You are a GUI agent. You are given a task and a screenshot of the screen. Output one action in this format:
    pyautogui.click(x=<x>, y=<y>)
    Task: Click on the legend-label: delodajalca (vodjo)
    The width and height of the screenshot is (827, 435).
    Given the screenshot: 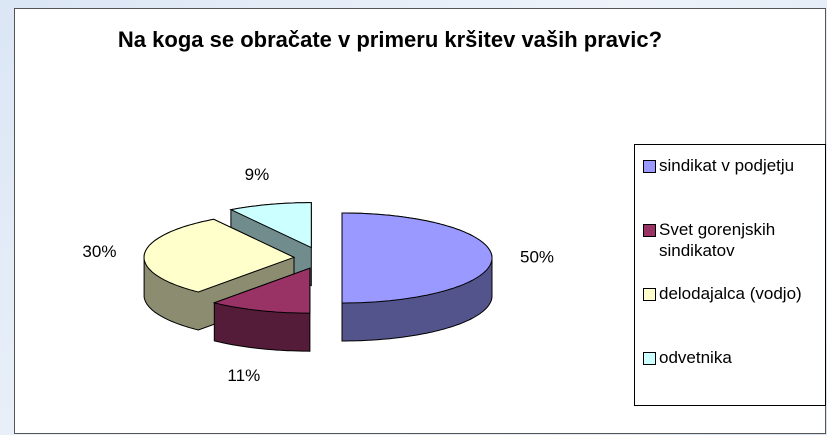 What is the action you would take?
    pyautogui.click(x=730, y=293)
    